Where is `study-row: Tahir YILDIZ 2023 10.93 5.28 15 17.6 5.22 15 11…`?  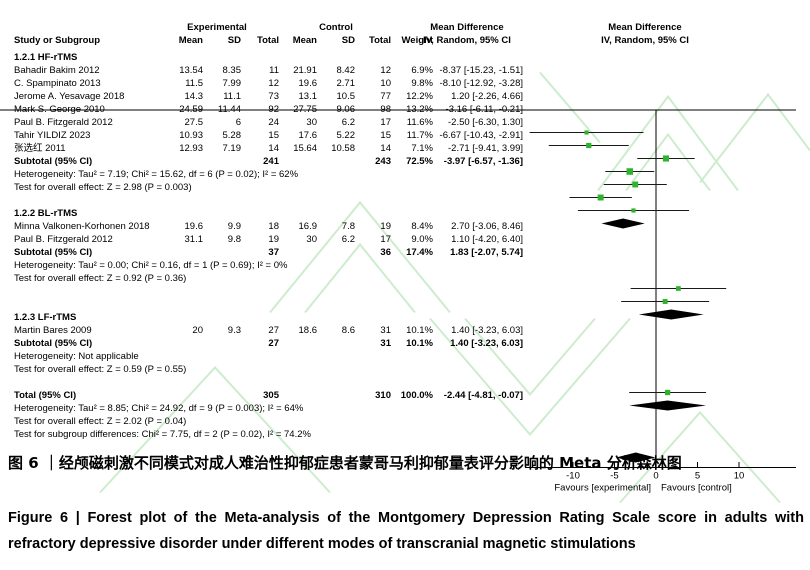 study-row: Tahir YILDIZ 2023 10.93 5.28 15 17.6 5.22 15 11… is located at coordinates (405, 135).